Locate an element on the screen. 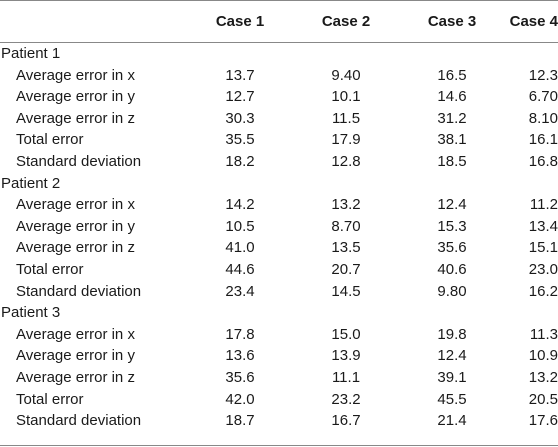  value-cell-case-2: 14.5 is located at coordinates (346, 291).